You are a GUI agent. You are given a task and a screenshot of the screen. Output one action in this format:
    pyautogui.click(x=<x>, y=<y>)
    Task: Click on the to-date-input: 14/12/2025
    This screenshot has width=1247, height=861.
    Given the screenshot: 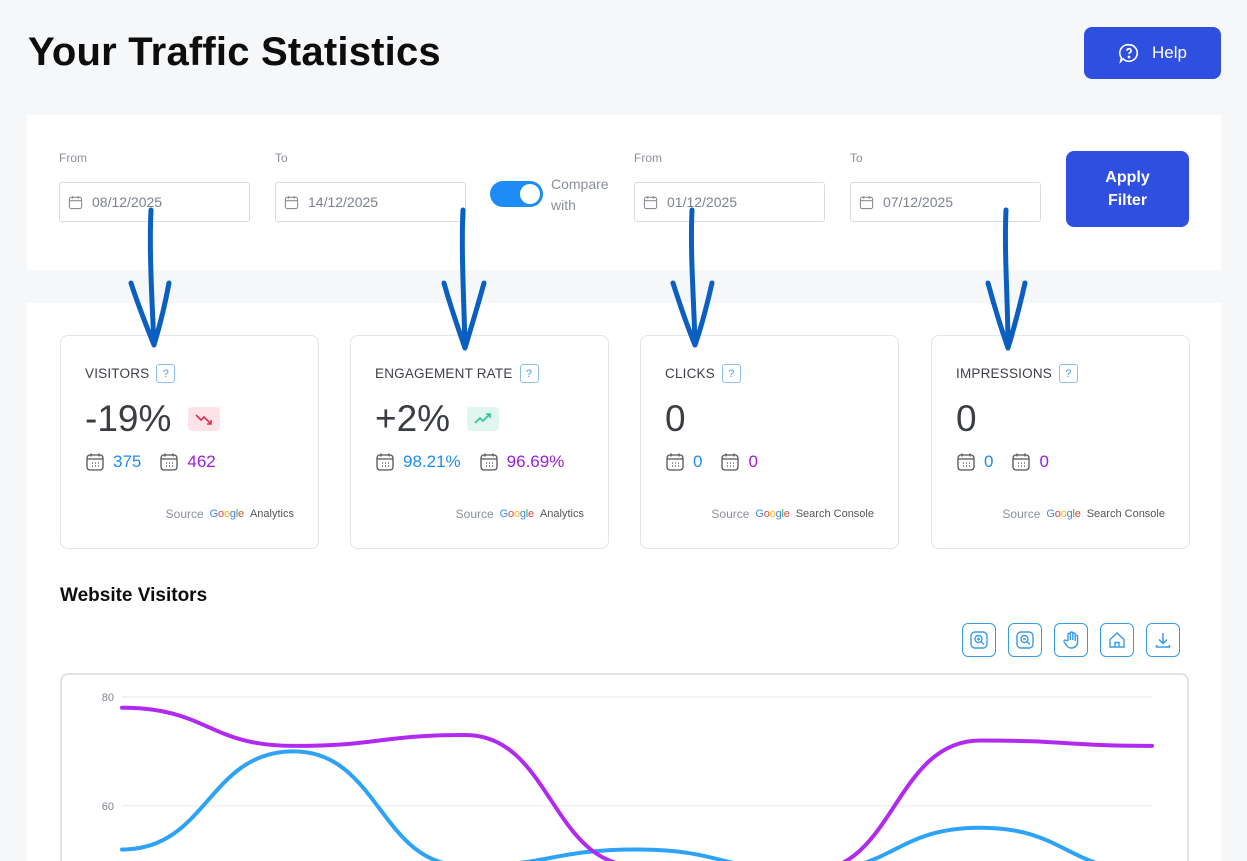 What is the action you would take?
    pyautogui.click(x=370, y=202)
    